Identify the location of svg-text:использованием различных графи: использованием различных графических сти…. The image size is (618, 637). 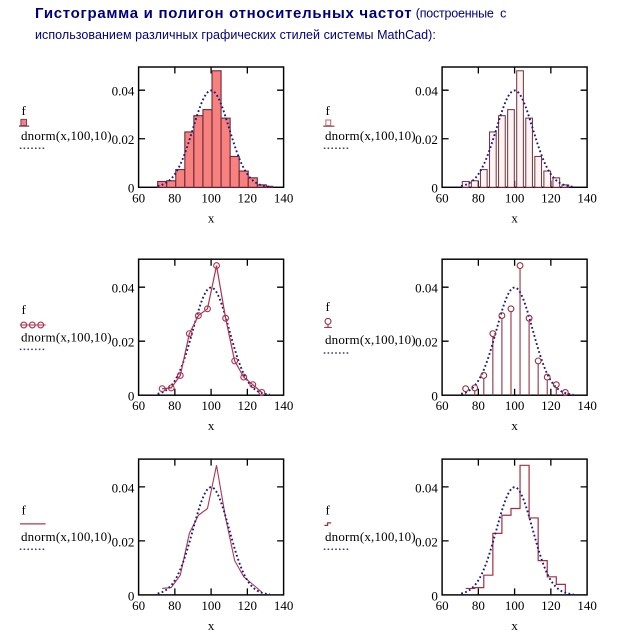
(235, 35).